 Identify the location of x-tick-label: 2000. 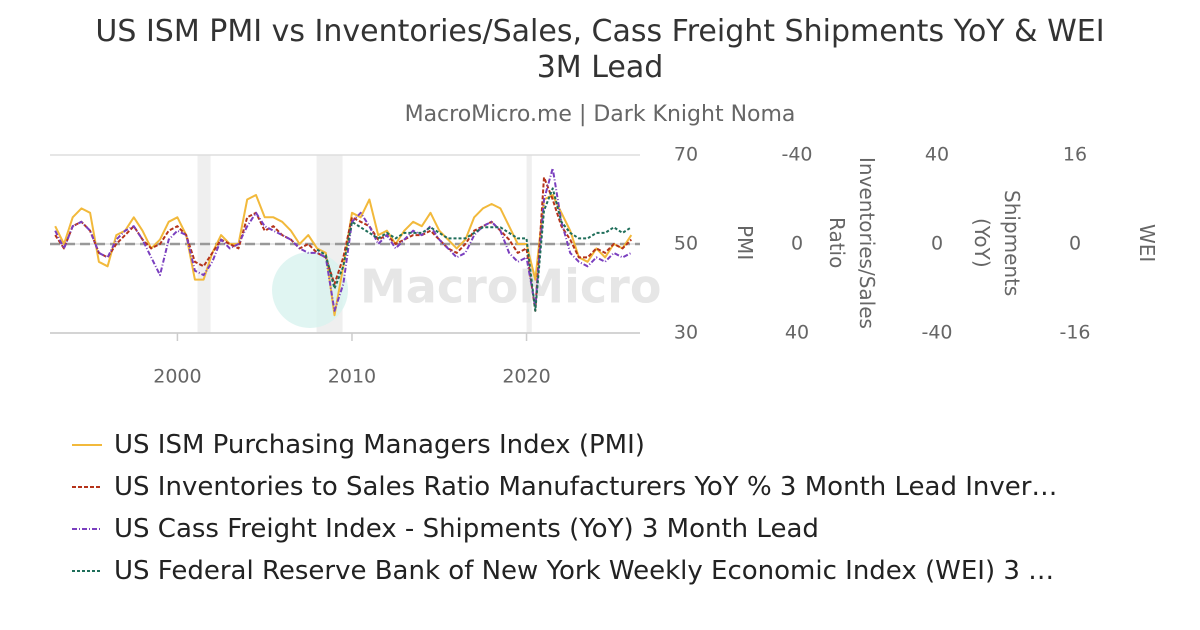
(177, 377).